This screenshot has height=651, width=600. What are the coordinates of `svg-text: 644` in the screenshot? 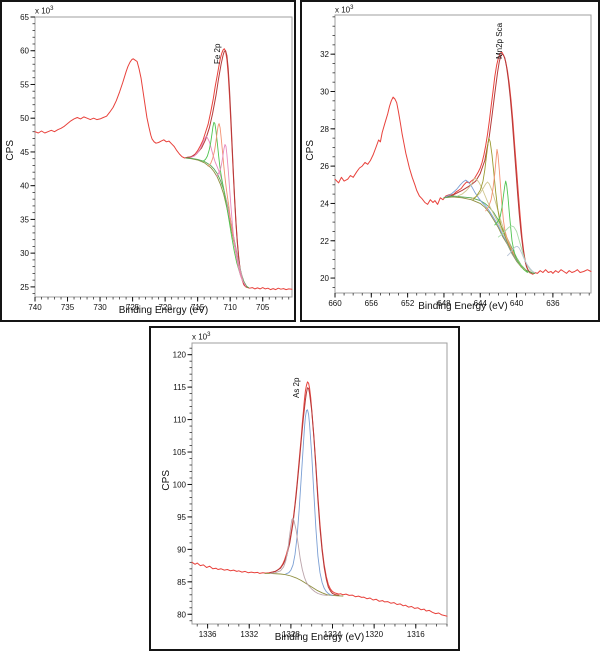 It's located at (481, 303).